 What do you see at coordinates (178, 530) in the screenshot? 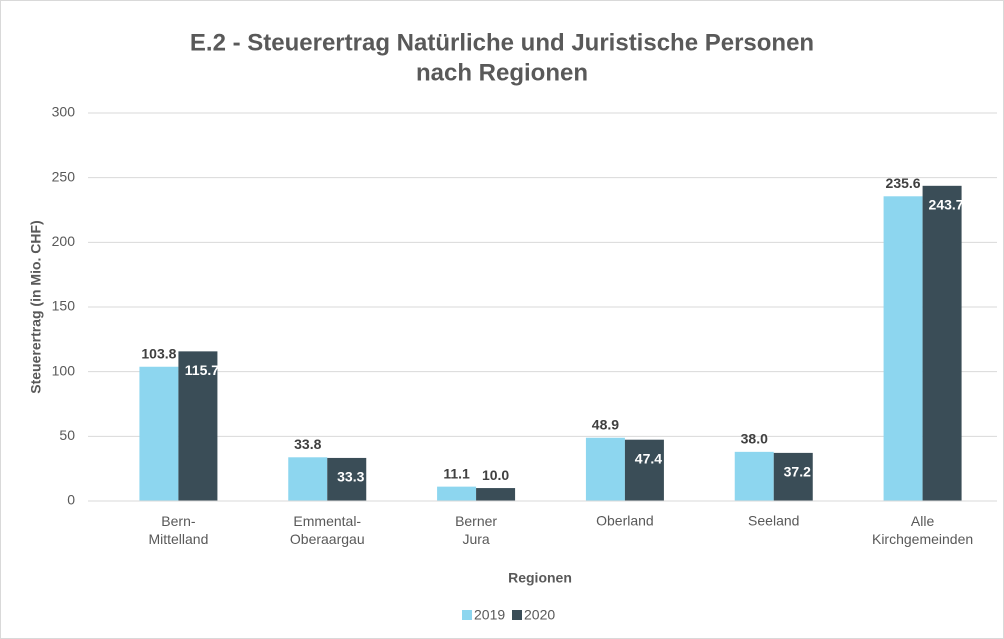
I see `x-tick-label: Bern-Mittelland` at bounding box center [178, 530].